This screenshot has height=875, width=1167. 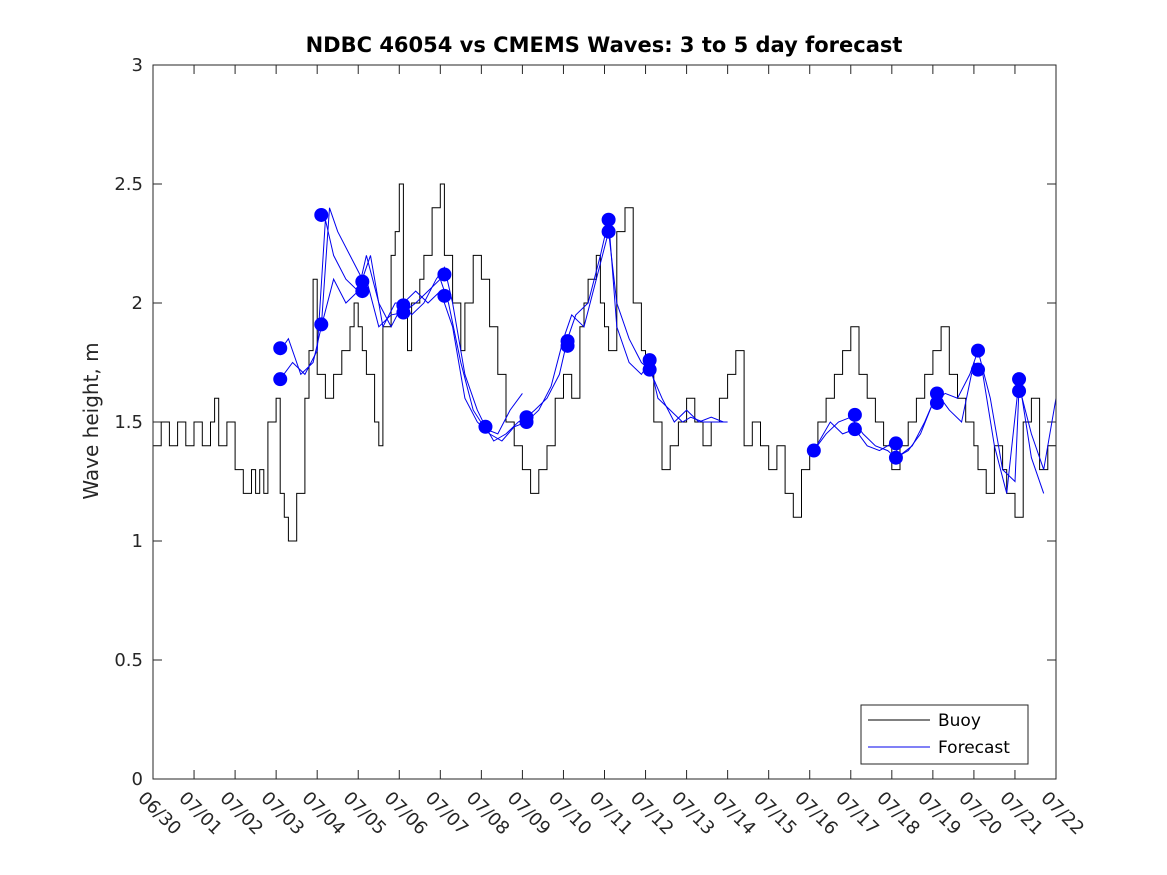 What do you see at coordinates (693, 814) in the screenshot?
I see `x-tick-label: 07/13` at bounding box center [693, 814].